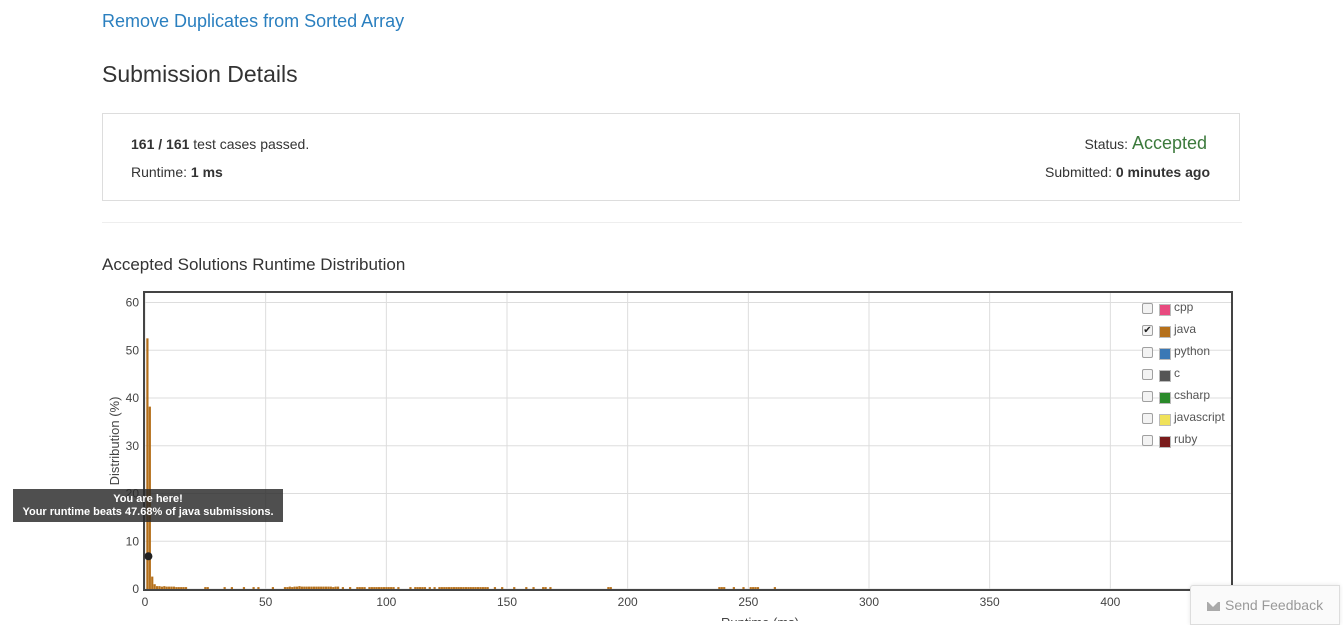 The width and height of the screenshot is (1343, 625). I want to click on runtime-value: 1 ms, so click(206, 172).